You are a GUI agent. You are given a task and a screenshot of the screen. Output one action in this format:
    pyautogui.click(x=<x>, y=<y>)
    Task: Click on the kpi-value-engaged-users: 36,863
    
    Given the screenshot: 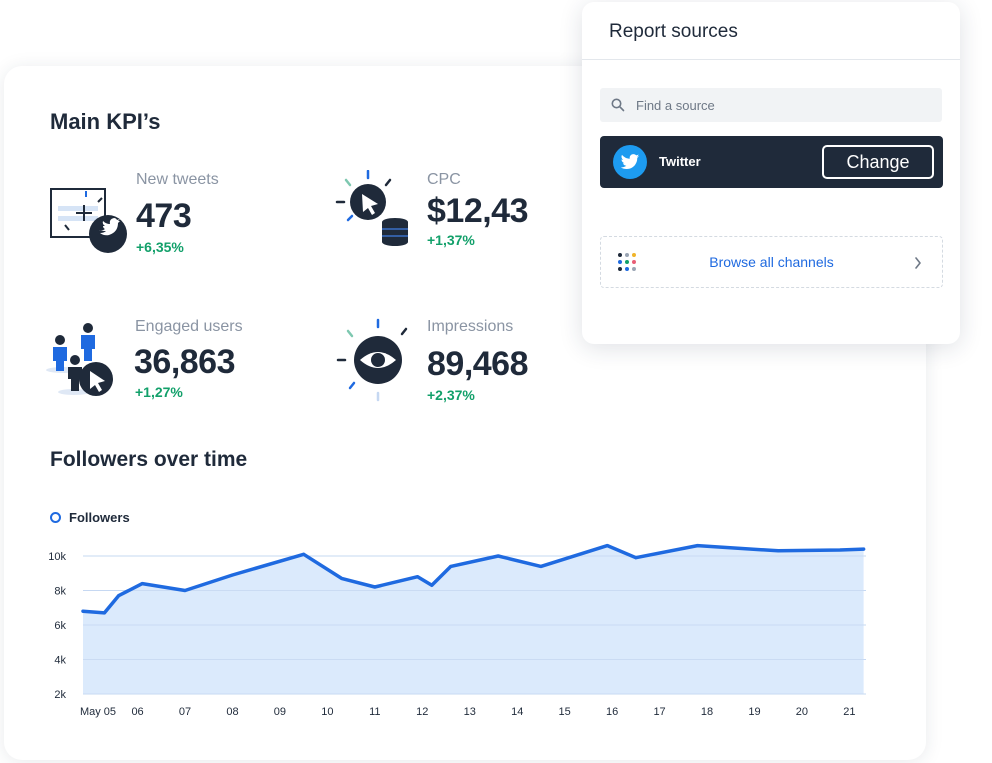 What is the action you would take?
    pyautogui.click(x=185, y=362)
    